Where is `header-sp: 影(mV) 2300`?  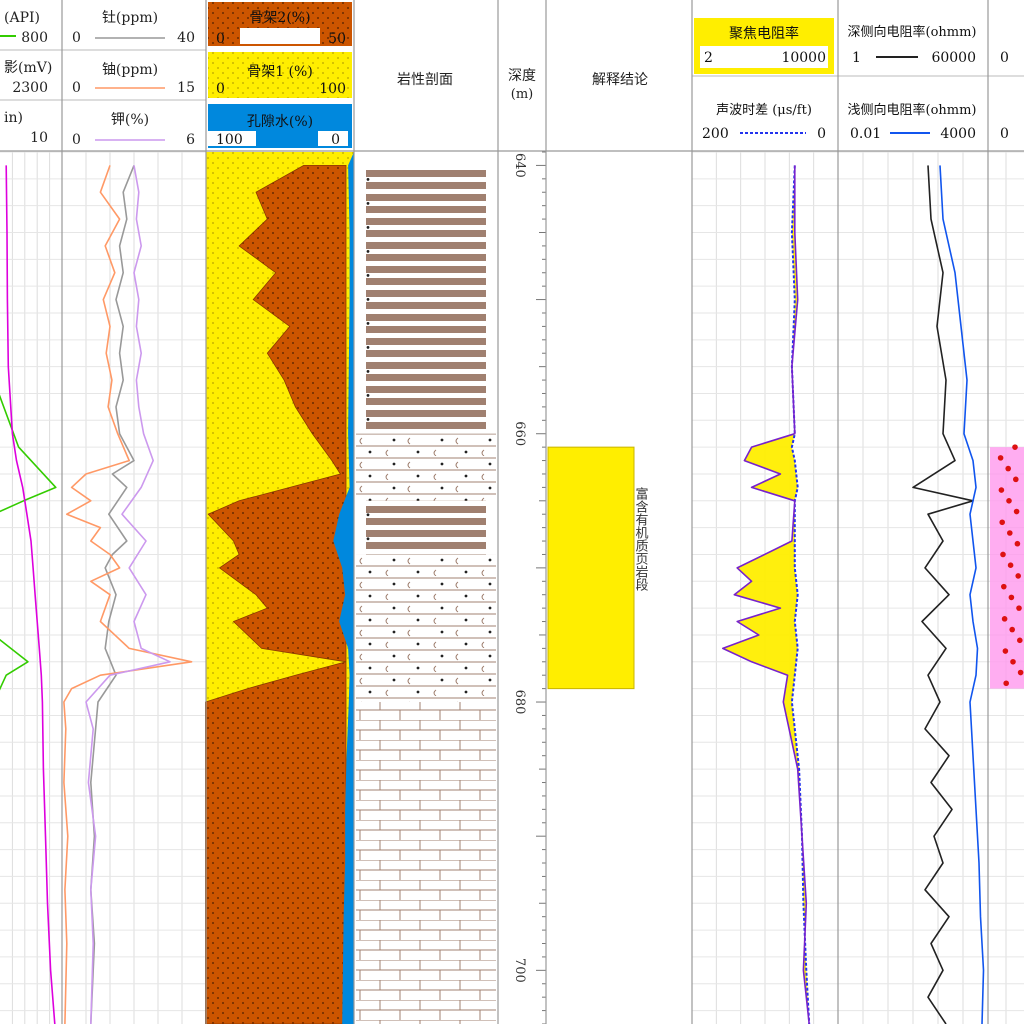
header-sp: 影(mV) 2300 is located at coordinates (28, 78).